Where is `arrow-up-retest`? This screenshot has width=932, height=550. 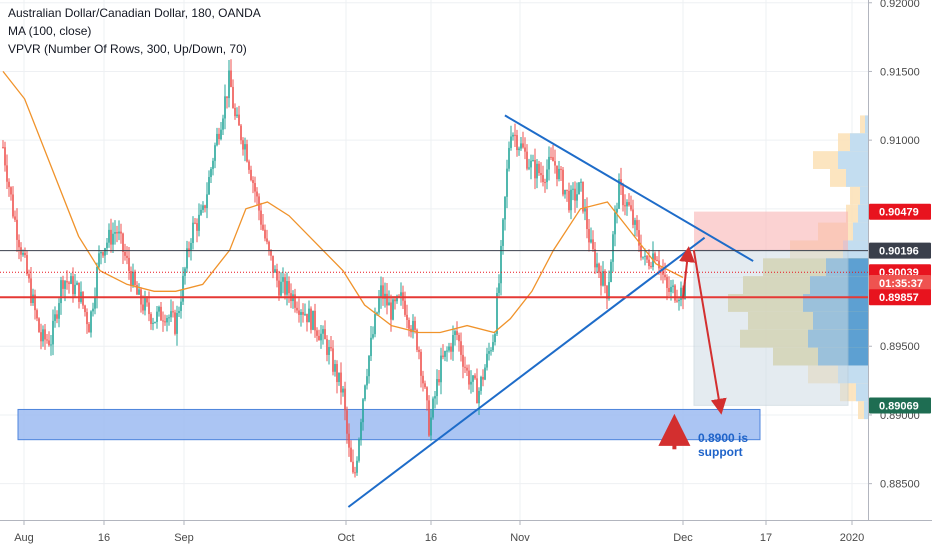 arrow-up-retest is located at coordinates (687, 272).